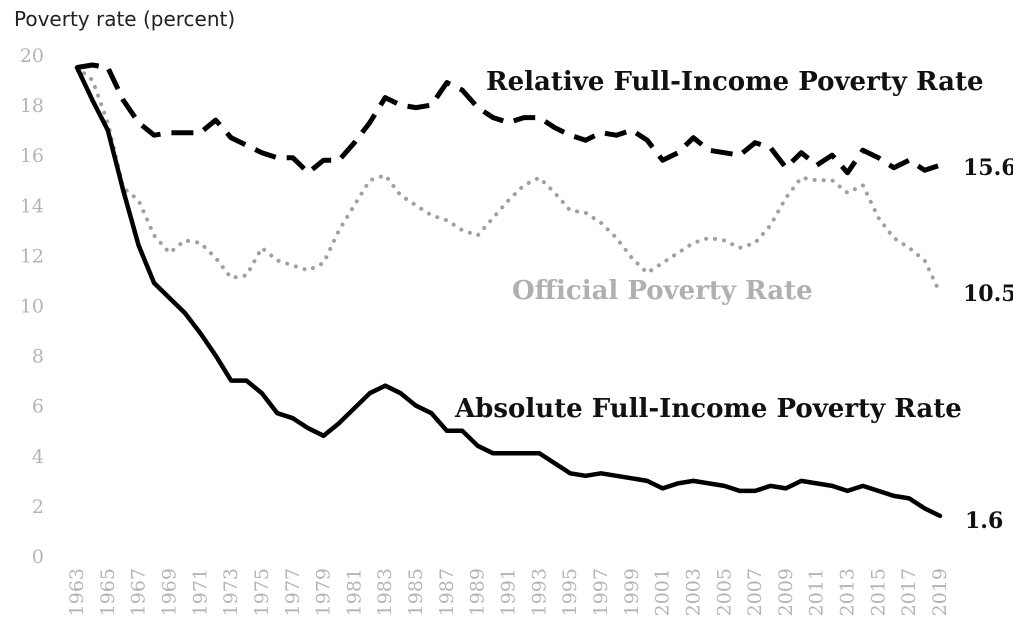  Describe the element at coordinates (693, 592) in the screenshot. I see `x-tick-label: 2003` at that location.